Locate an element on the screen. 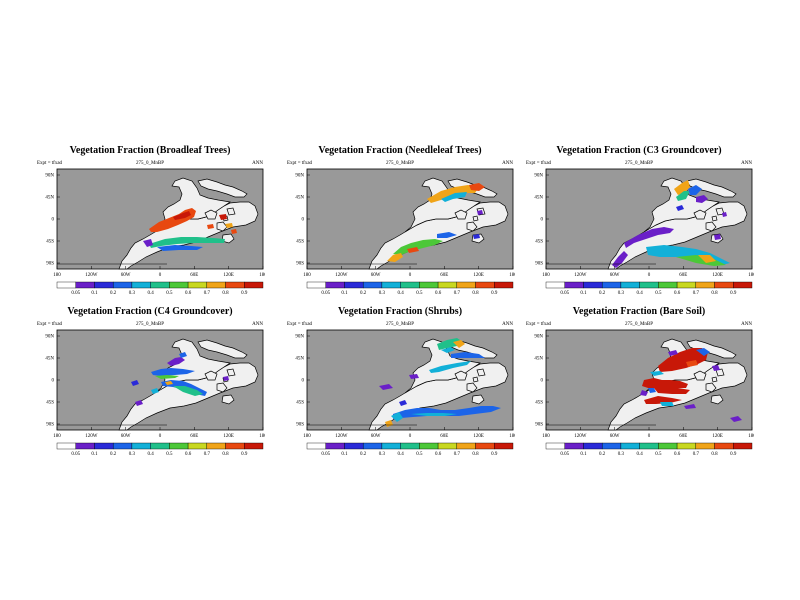 The width and height of the screenshot is (800, 600). season-label: ANN is located at coordinates (257, 163).